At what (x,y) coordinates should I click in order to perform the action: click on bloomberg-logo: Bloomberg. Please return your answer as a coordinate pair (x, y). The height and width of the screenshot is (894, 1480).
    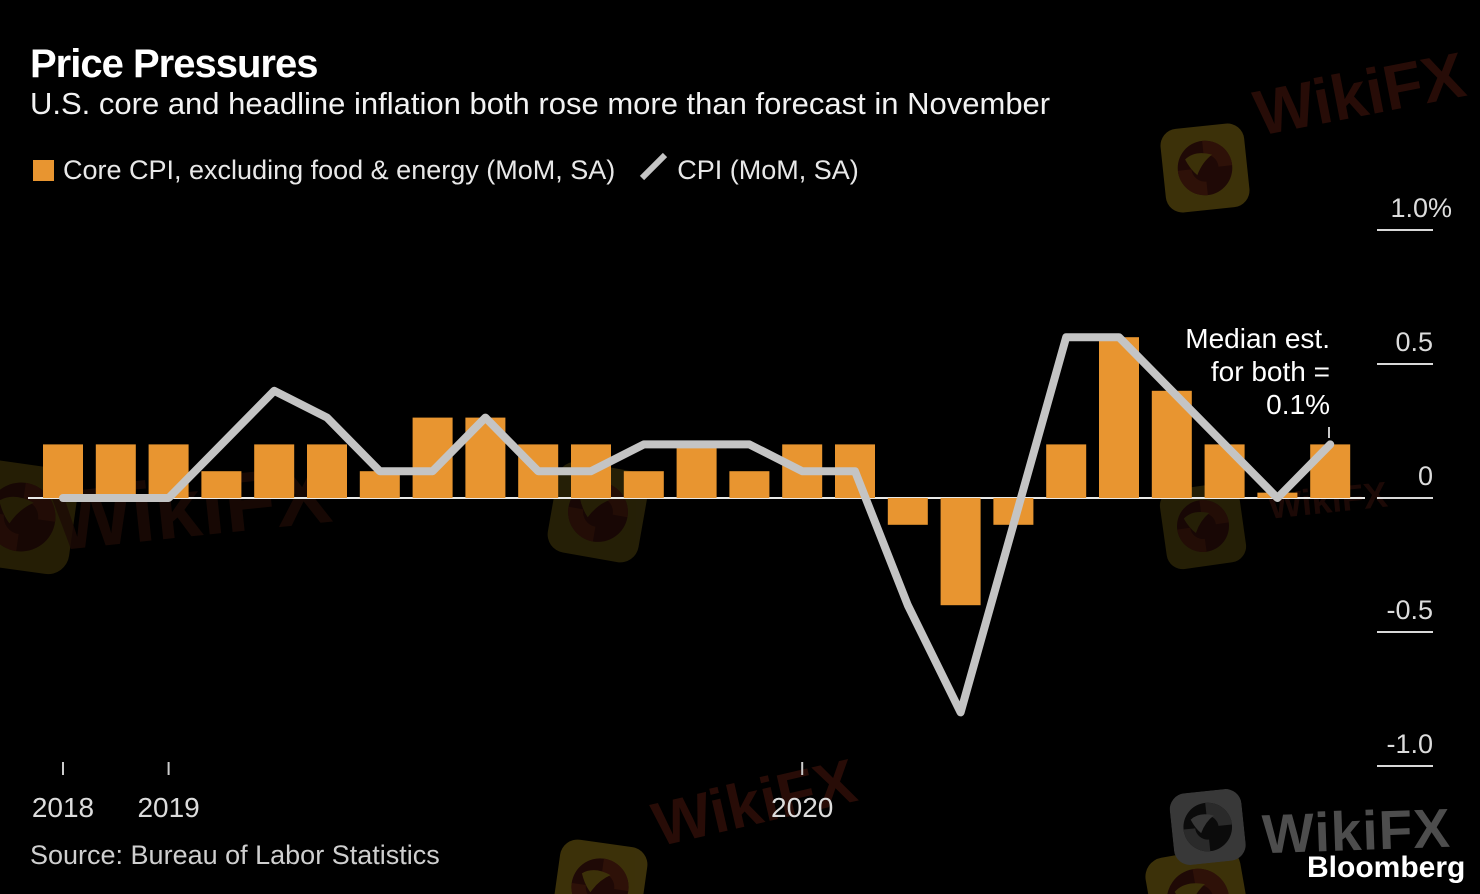
    Looking at the image, I should click on (1386, 867).